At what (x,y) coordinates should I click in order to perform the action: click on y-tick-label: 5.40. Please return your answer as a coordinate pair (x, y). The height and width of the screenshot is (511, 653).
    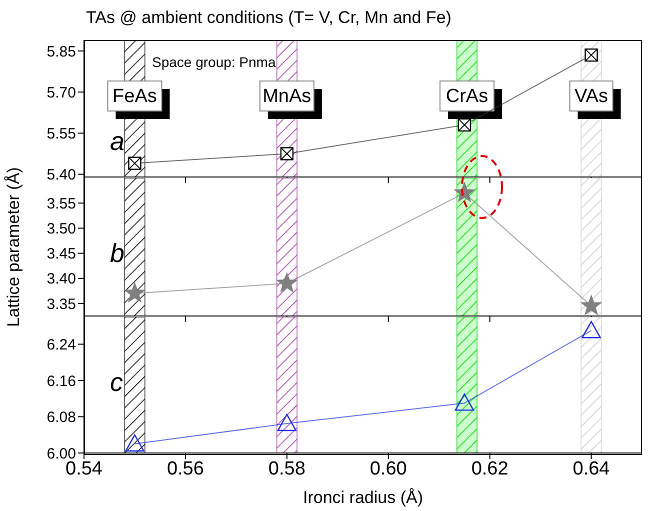
    Looking at the image, I should click on (61, 175).